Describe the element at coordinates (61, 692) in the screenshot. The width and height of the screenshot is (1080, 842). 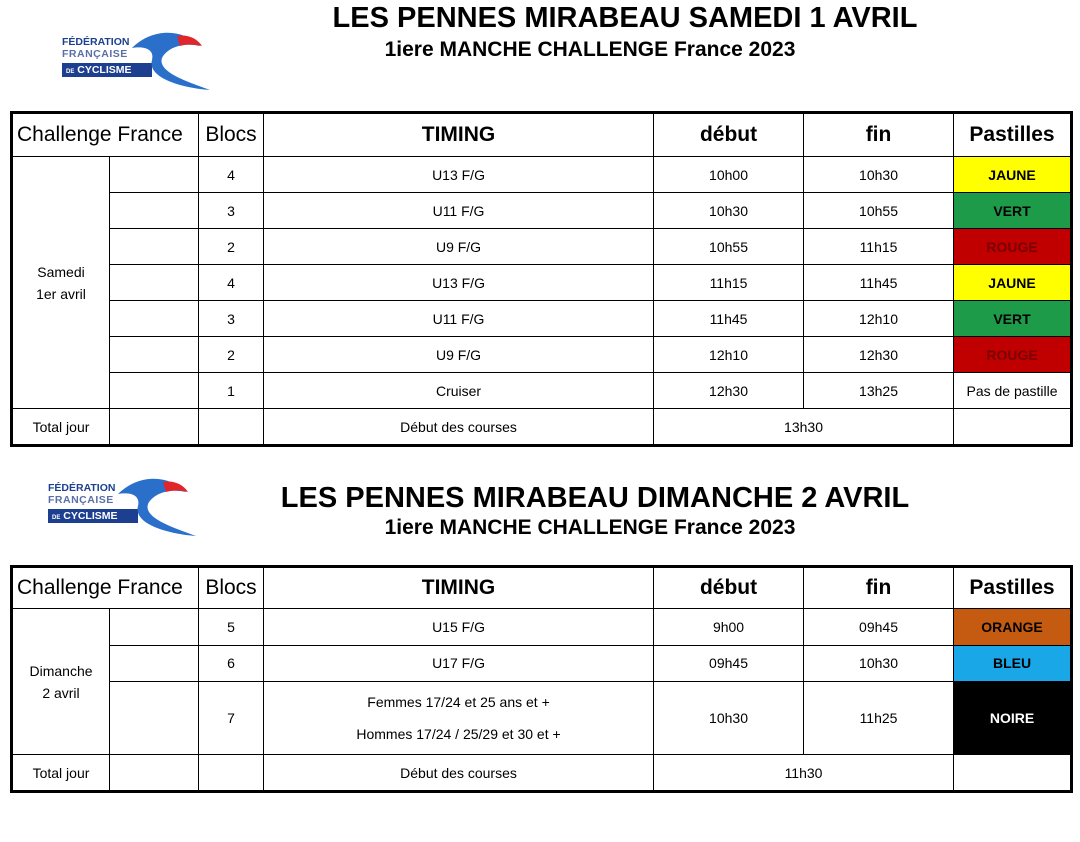
I see `day-label-line: 2 avril` at that location.